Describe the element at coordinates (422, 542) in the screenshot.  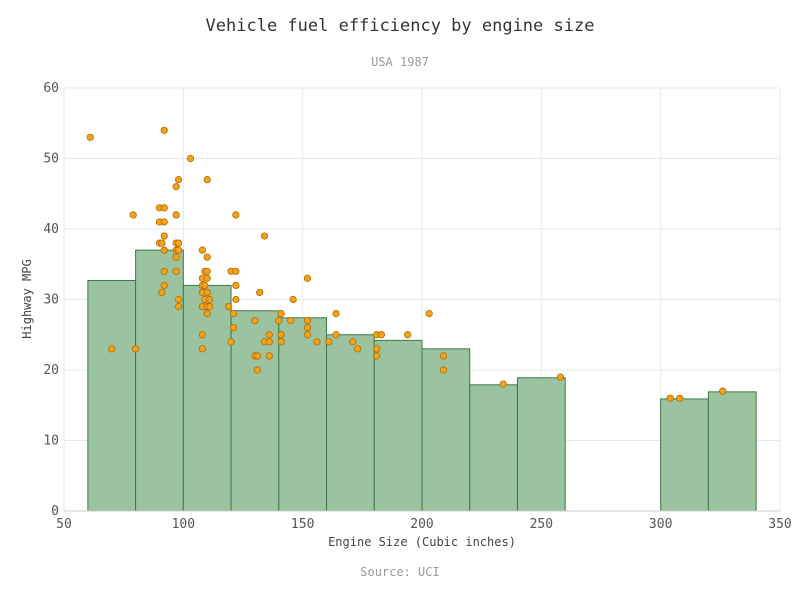
I see `x-axis-label: Engine Size (Cubic inches)` at that location.